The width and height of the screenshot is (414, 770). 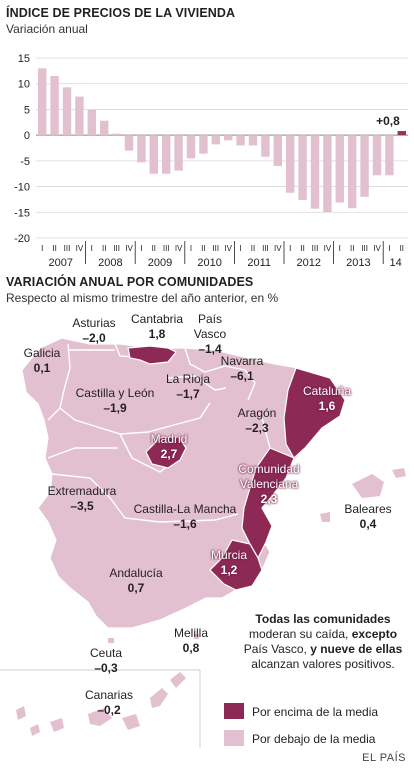 I want to click on madrid-shape, so click(x=166, y=452).